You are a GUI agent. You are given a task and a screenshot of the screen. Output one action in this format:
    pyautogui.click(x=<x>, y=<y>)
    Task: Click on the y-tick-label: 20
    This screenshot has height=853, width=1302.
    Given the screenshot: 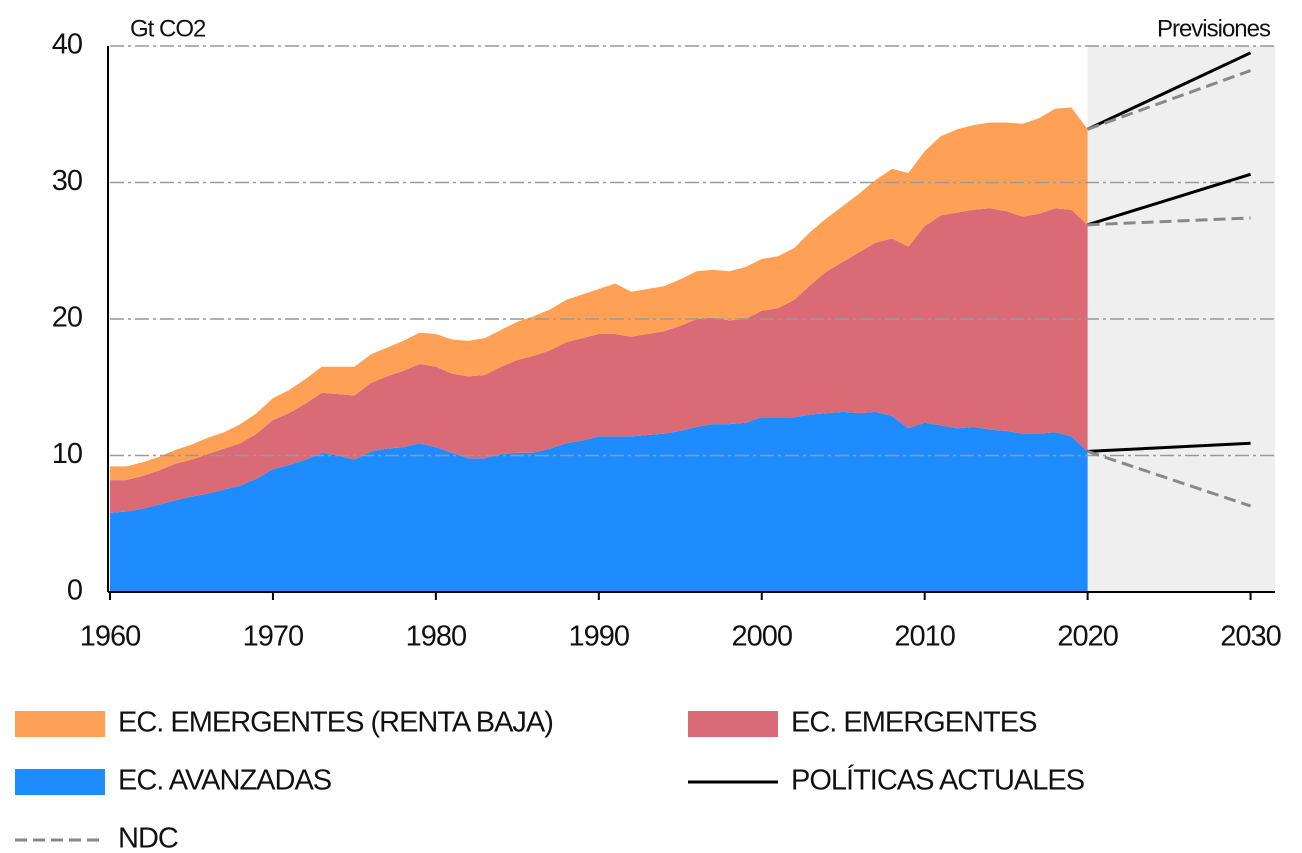 What is the action you would take?
    pyautogui.click(x=67, y=318)
    